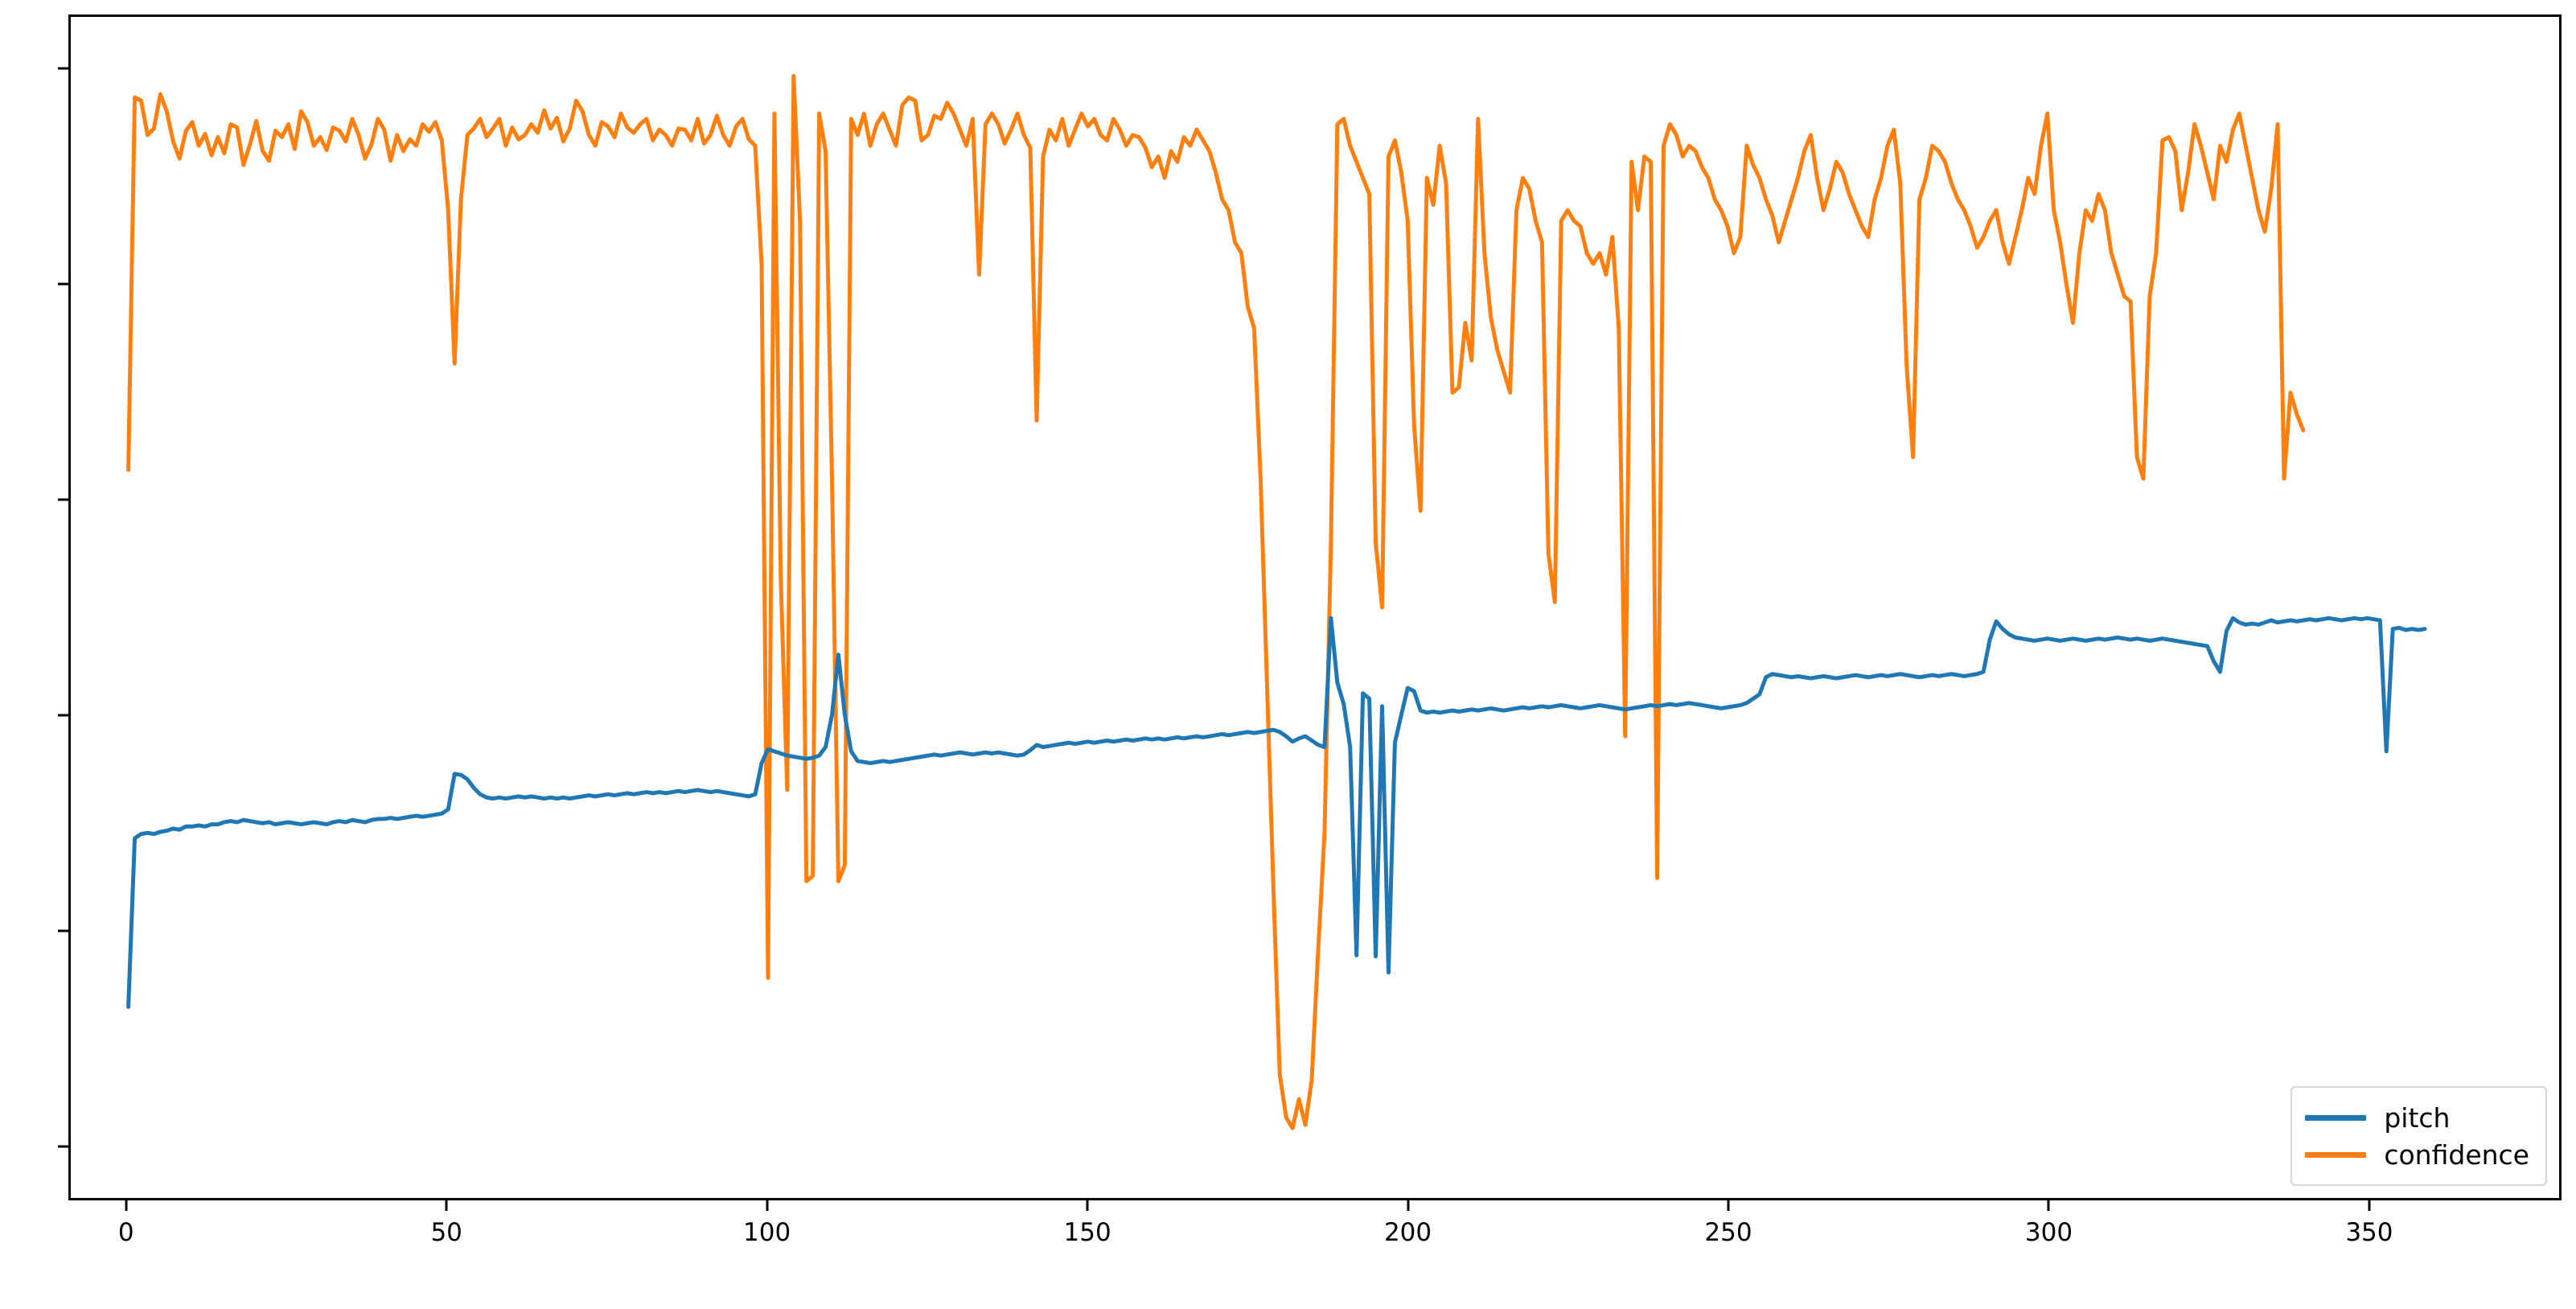  I want to click on x-tick-label: 100, so click(767, 1232).